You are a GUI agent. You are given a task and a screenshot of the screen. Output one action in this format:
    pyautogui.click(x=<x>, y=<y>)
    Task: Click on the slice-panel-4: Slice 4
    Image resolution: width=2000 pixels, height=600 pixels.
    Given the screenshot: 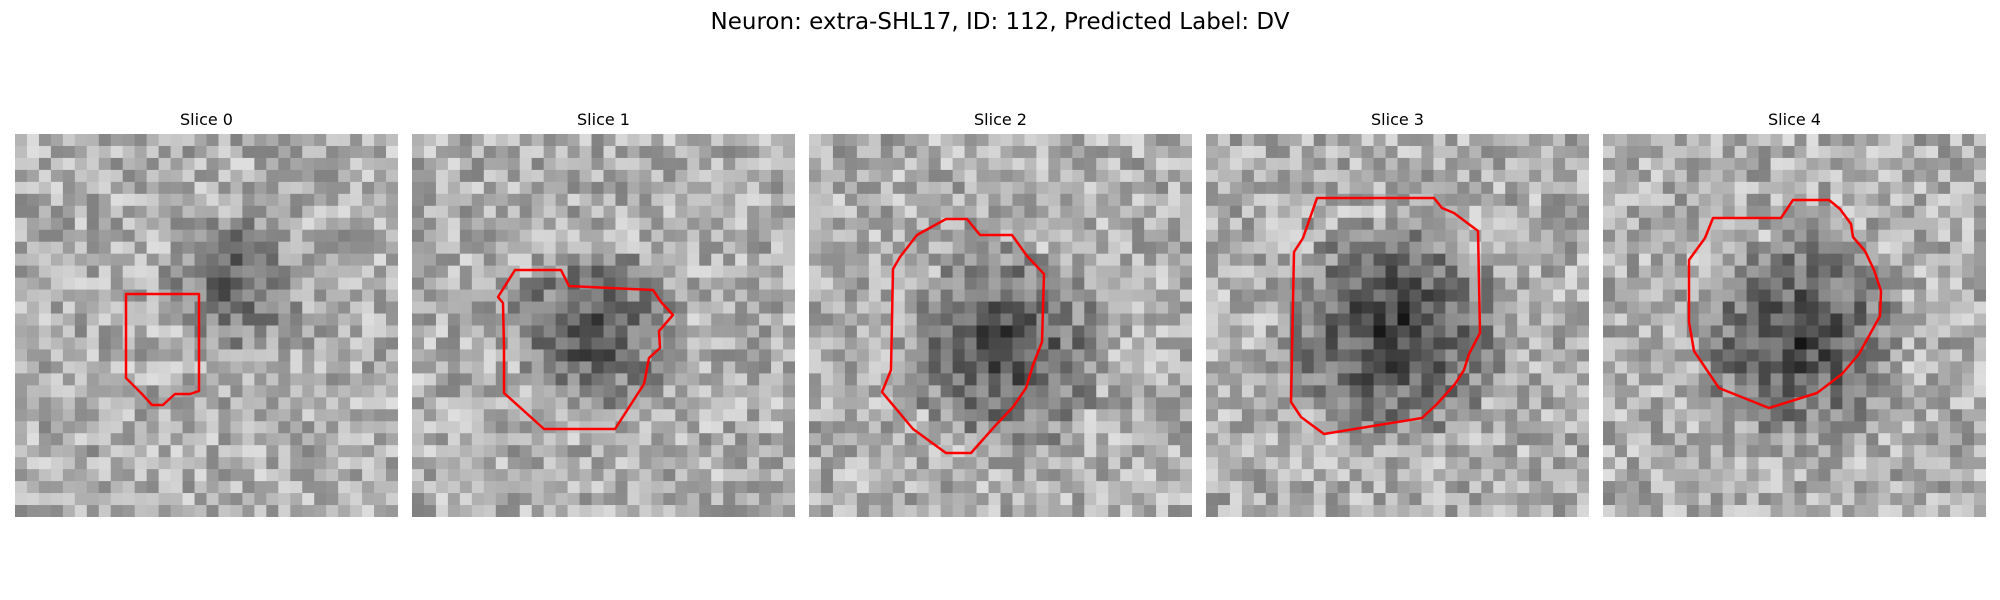 What is the action you would take?
    pyautogui.click(x=1794, y=312)
    